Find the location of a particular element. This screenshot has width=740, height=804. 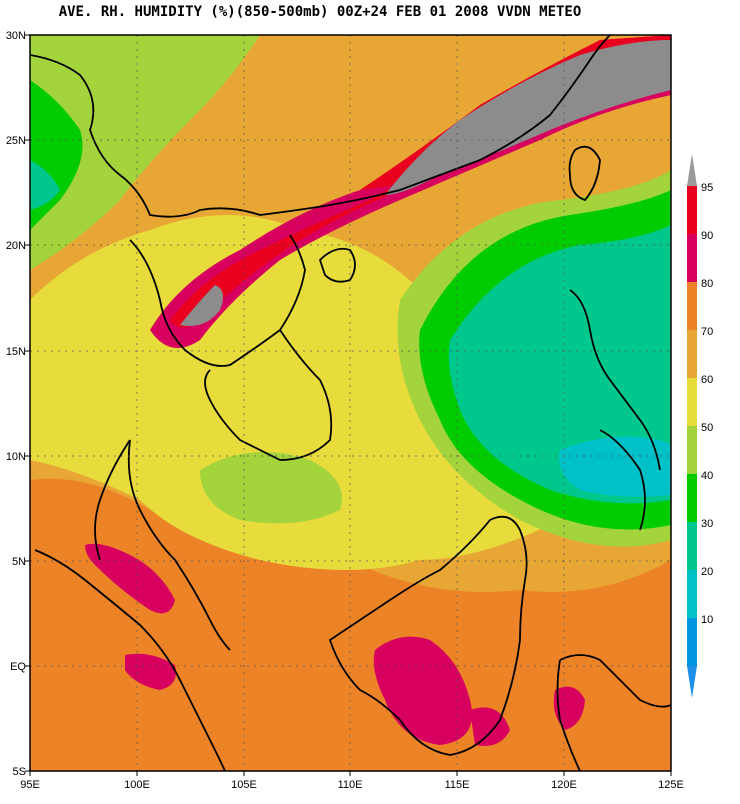

legend-label: 20 is located at coordinates (707, 572).